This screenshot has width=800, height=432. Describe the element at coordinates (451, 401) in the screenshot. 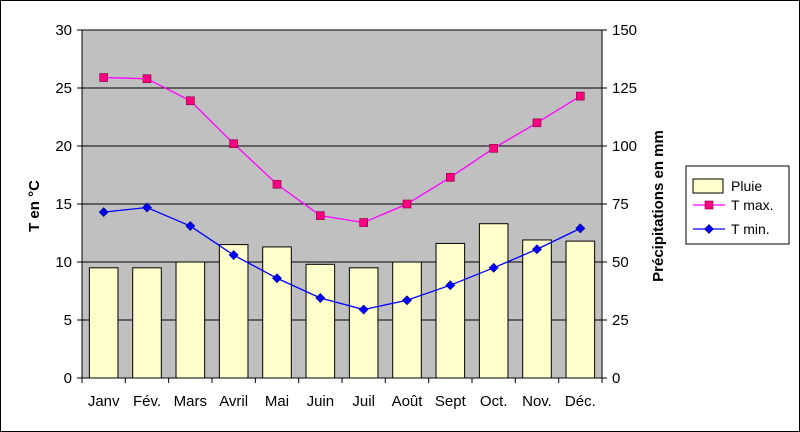

I see `x-tick-label: Sept` at that location.